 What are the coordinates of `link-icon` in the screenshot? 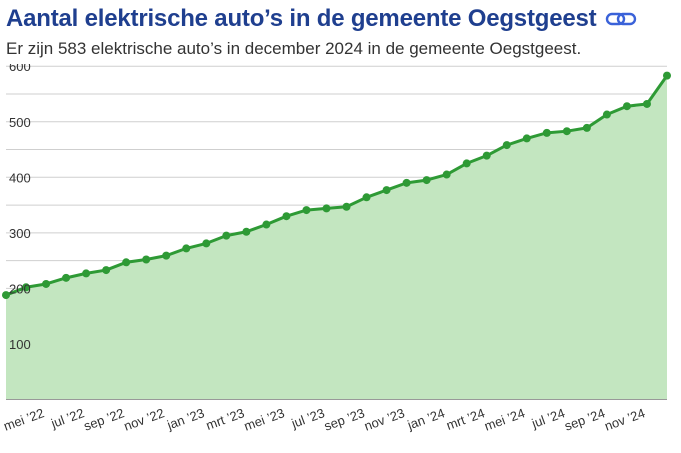 It's located at (621, 19).